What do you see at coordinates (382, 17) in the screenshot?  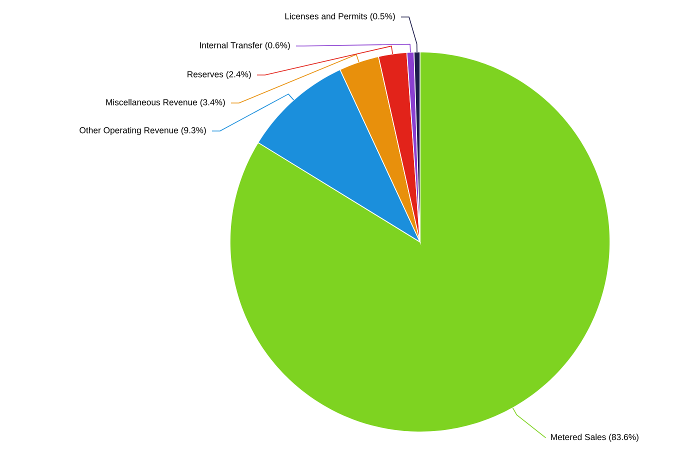 I see `data-label: (0.5%)` at bounding box center [382, 17].